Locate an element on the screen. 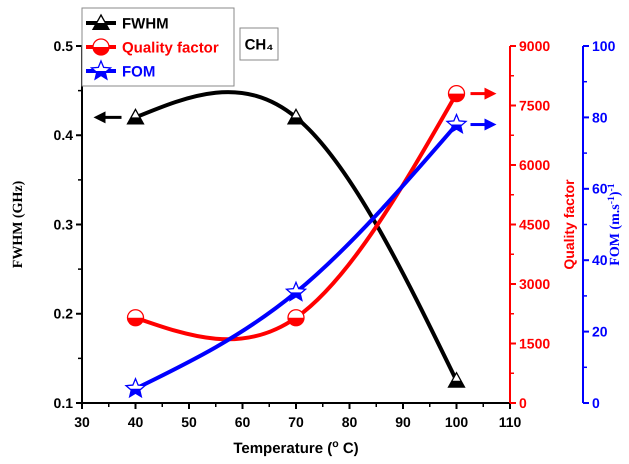 The image size is (629, 464). y2-tick-label: 4500 is located at coordinates (534, 224).